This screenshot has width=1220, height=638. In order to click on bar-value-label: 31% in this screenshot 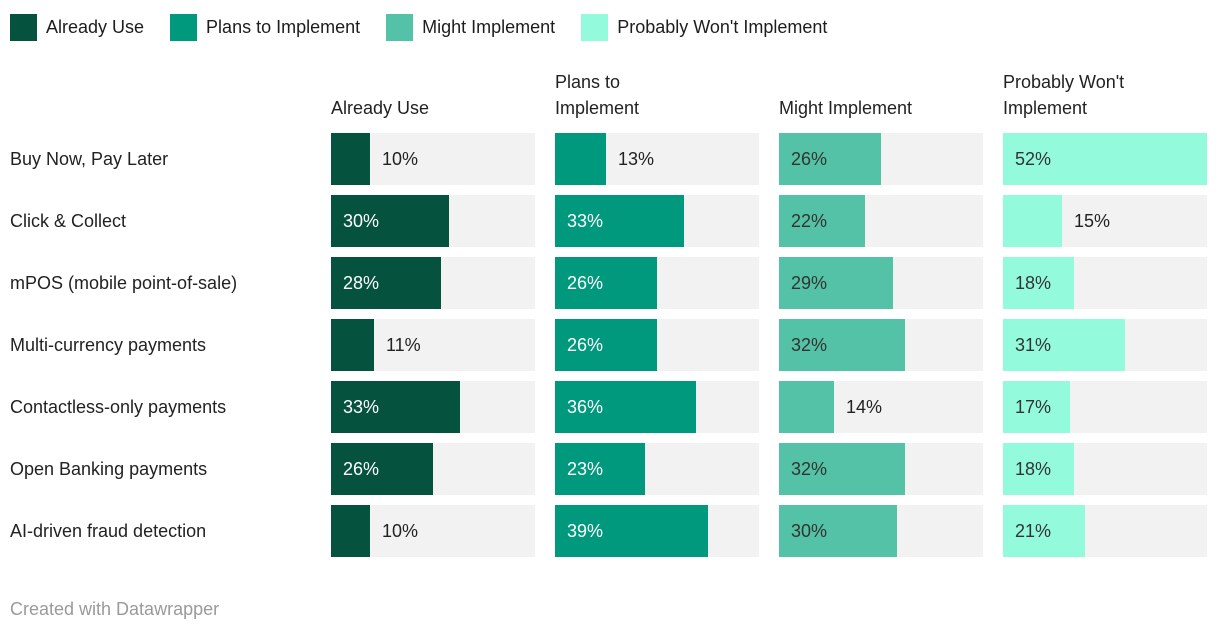, I will do `click(1033, 344)`.